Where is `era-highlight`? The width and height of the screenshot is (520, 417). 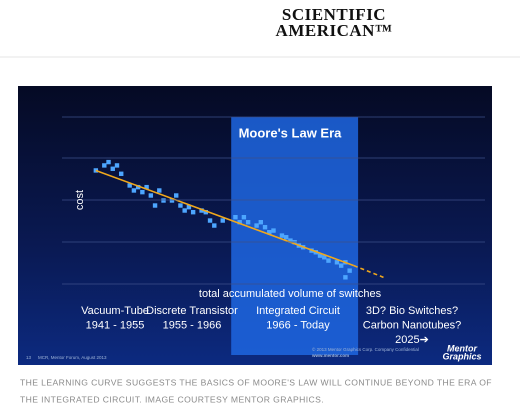
era-highlight is located at coordinates (295, 236).